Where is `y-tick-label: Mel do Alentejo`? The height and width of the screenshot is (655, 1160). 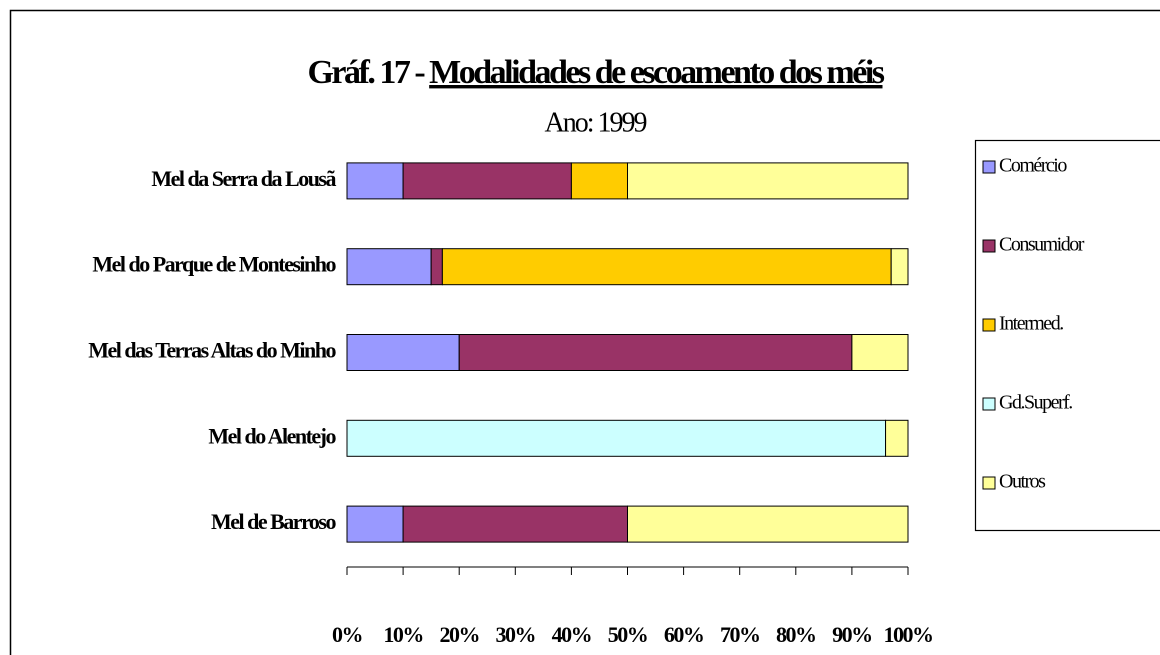 y-tick-label: Mel do Alentejo is located at coordinates (272, 435).